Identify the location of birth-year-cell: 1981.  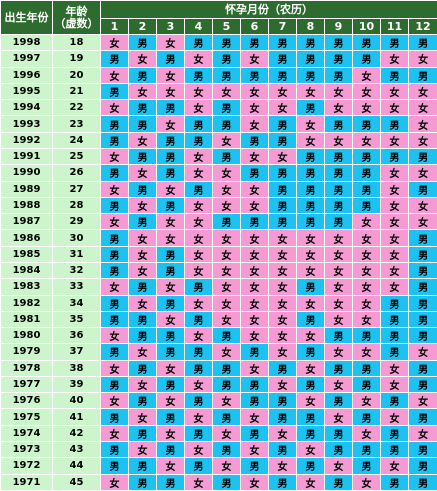
(27, 319).